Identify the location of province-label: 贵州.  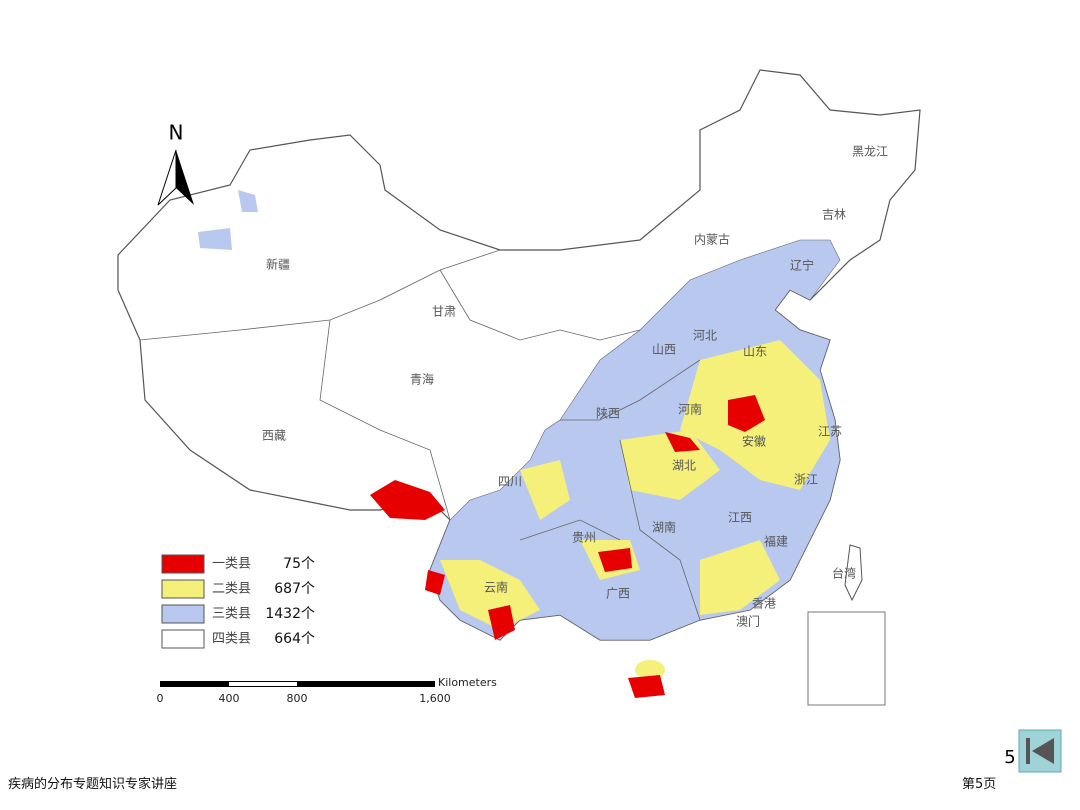
(584, 538).